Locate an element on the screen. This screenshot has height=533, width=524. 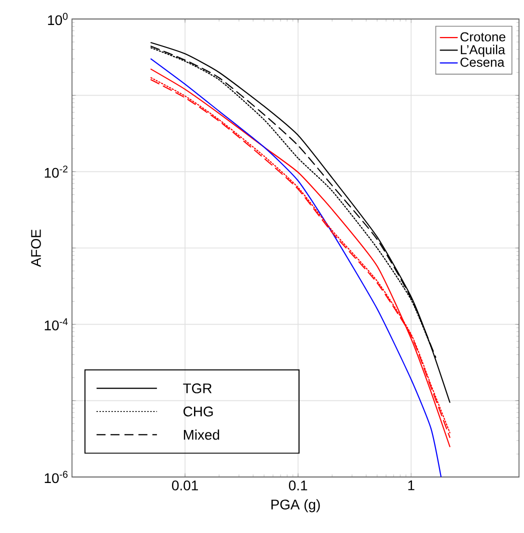
legend-label: Cesena is located at coordinates (482, 62).